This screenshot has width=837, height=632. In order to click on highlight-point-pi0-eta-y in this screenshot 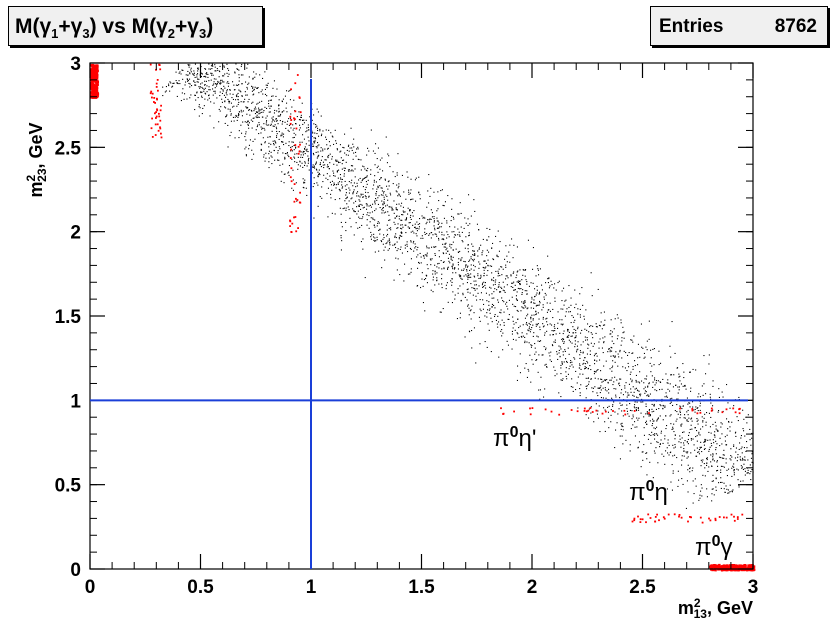, I will do `click(159, 65)`.